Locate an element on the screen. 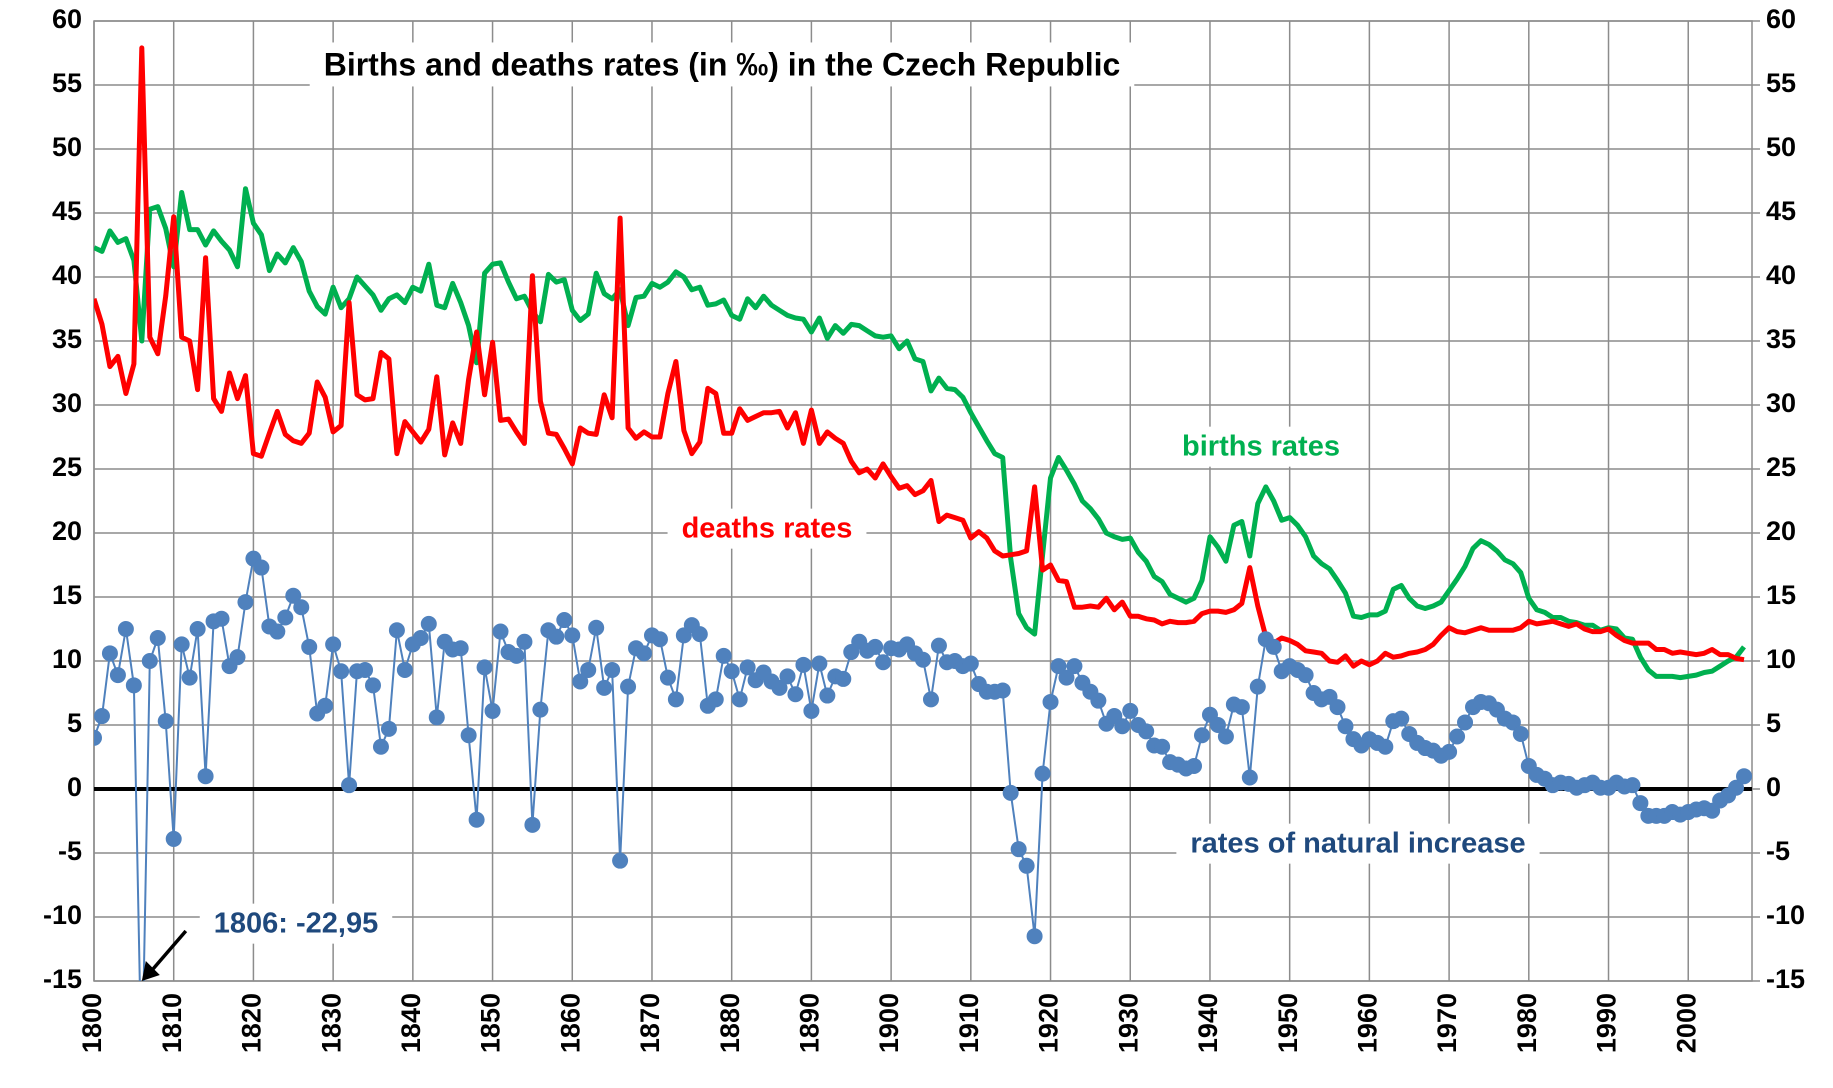  series-label: rates of natural increase is located at coordinates (1357, 844).